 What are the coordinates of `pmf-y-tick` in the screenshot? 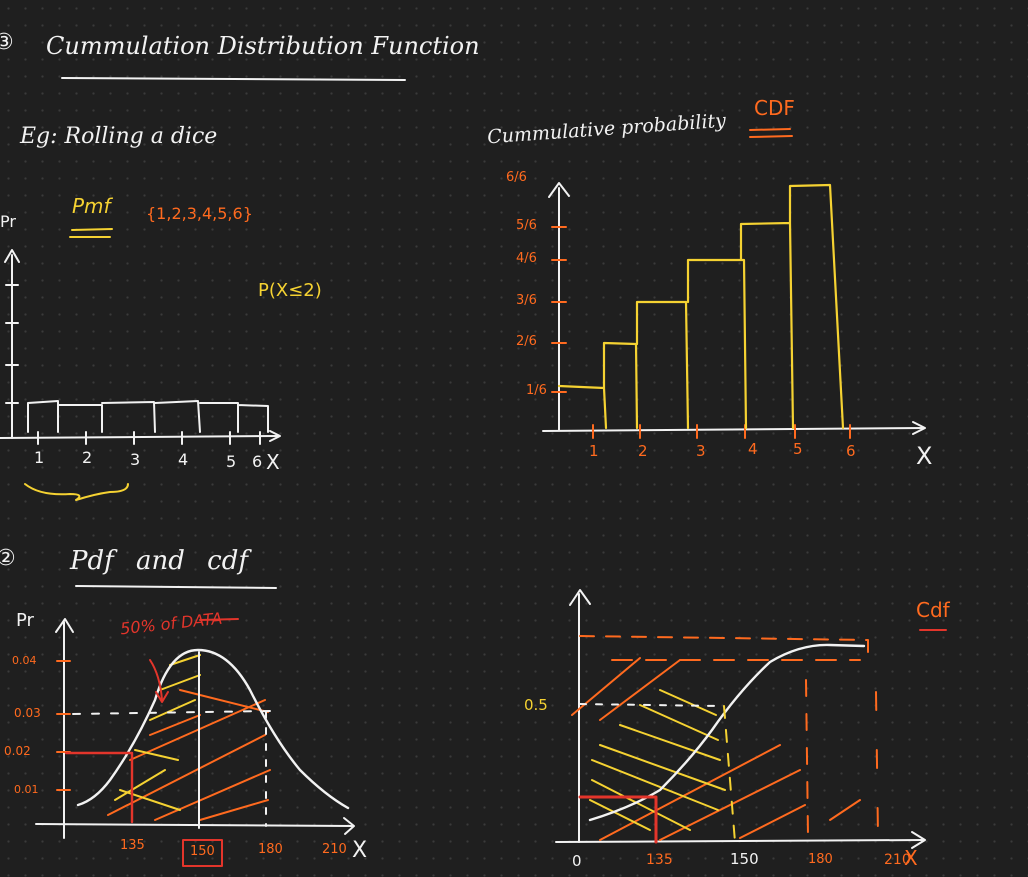 It's located at (12, 344).